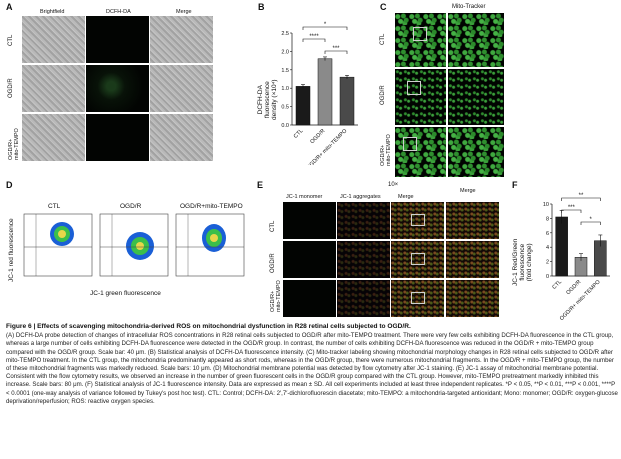 The height and width of the screenshot is (459, 621). What do you see at coordinates (285, 126) in the screenshot?
I see `y-tick-label: 0.0` at bounding box center [285, 126].